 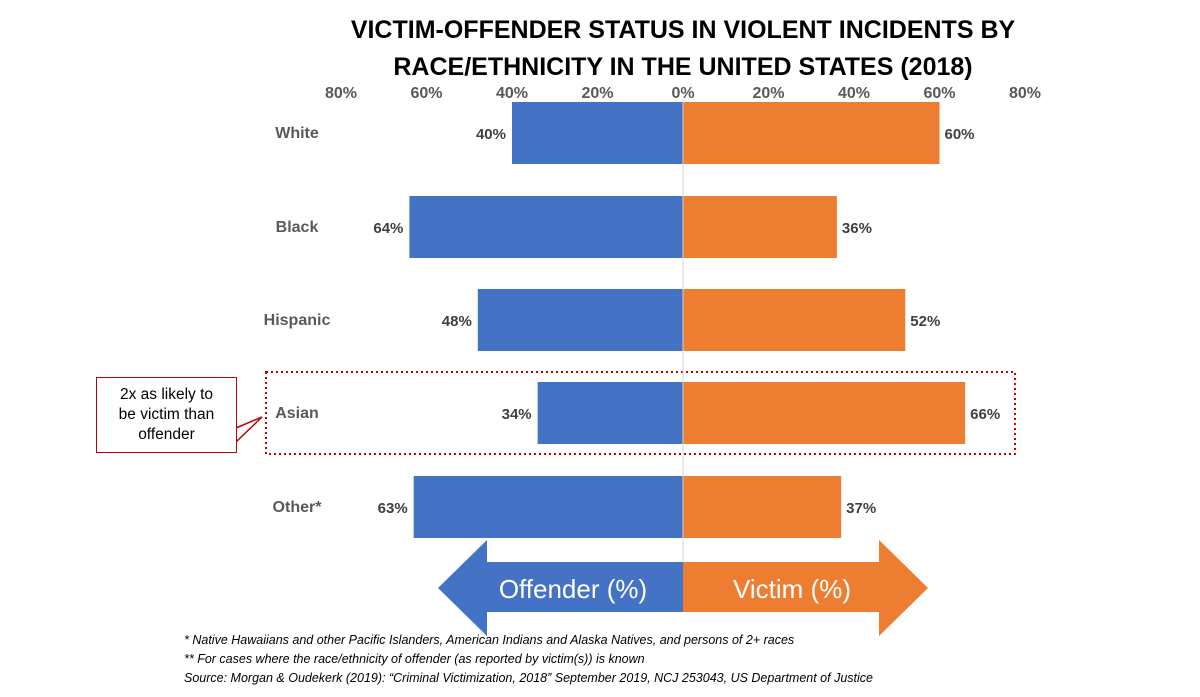 I want to click on x-axis-ticks: 80% 60% 40% 20% 0% 20% 40% 60% 80%, so click(x=683, y=93).